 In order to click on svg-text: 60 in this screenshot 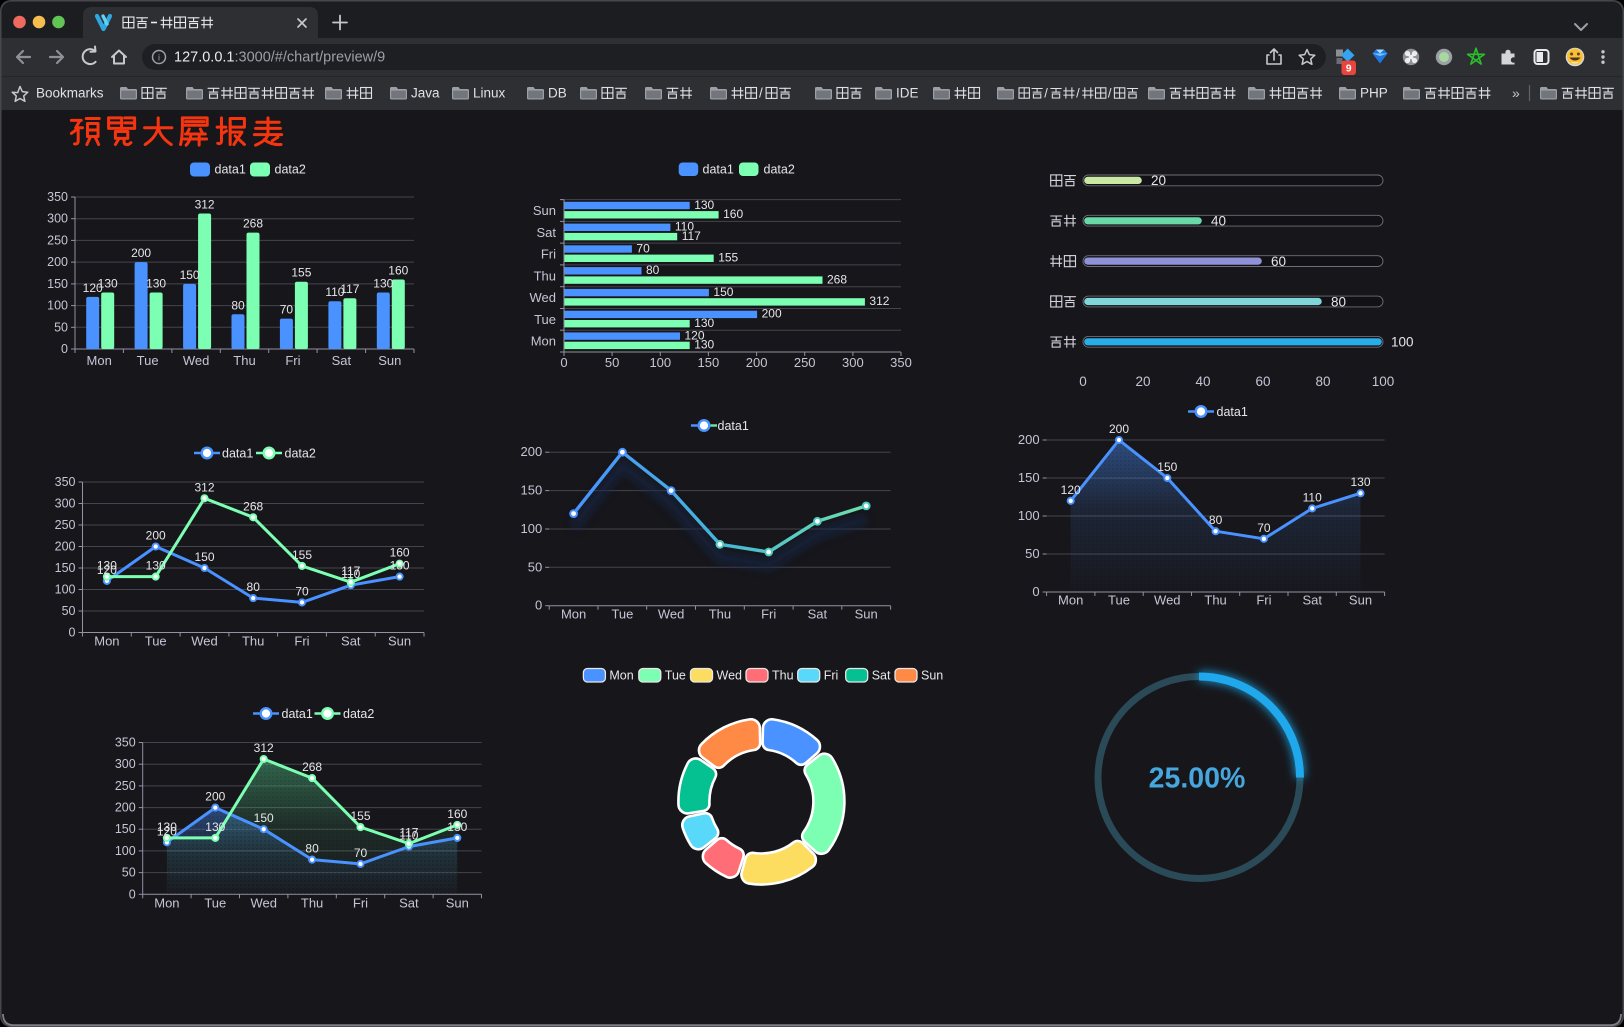, I will do `click(1262, 381)`.